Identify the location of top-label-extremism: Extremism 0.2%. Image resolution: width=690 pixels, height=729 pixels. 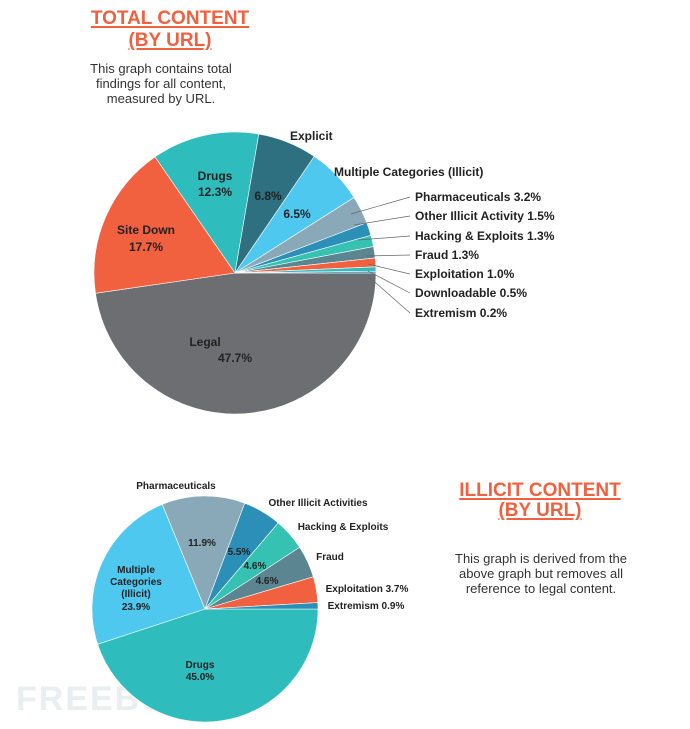
(461, 313).